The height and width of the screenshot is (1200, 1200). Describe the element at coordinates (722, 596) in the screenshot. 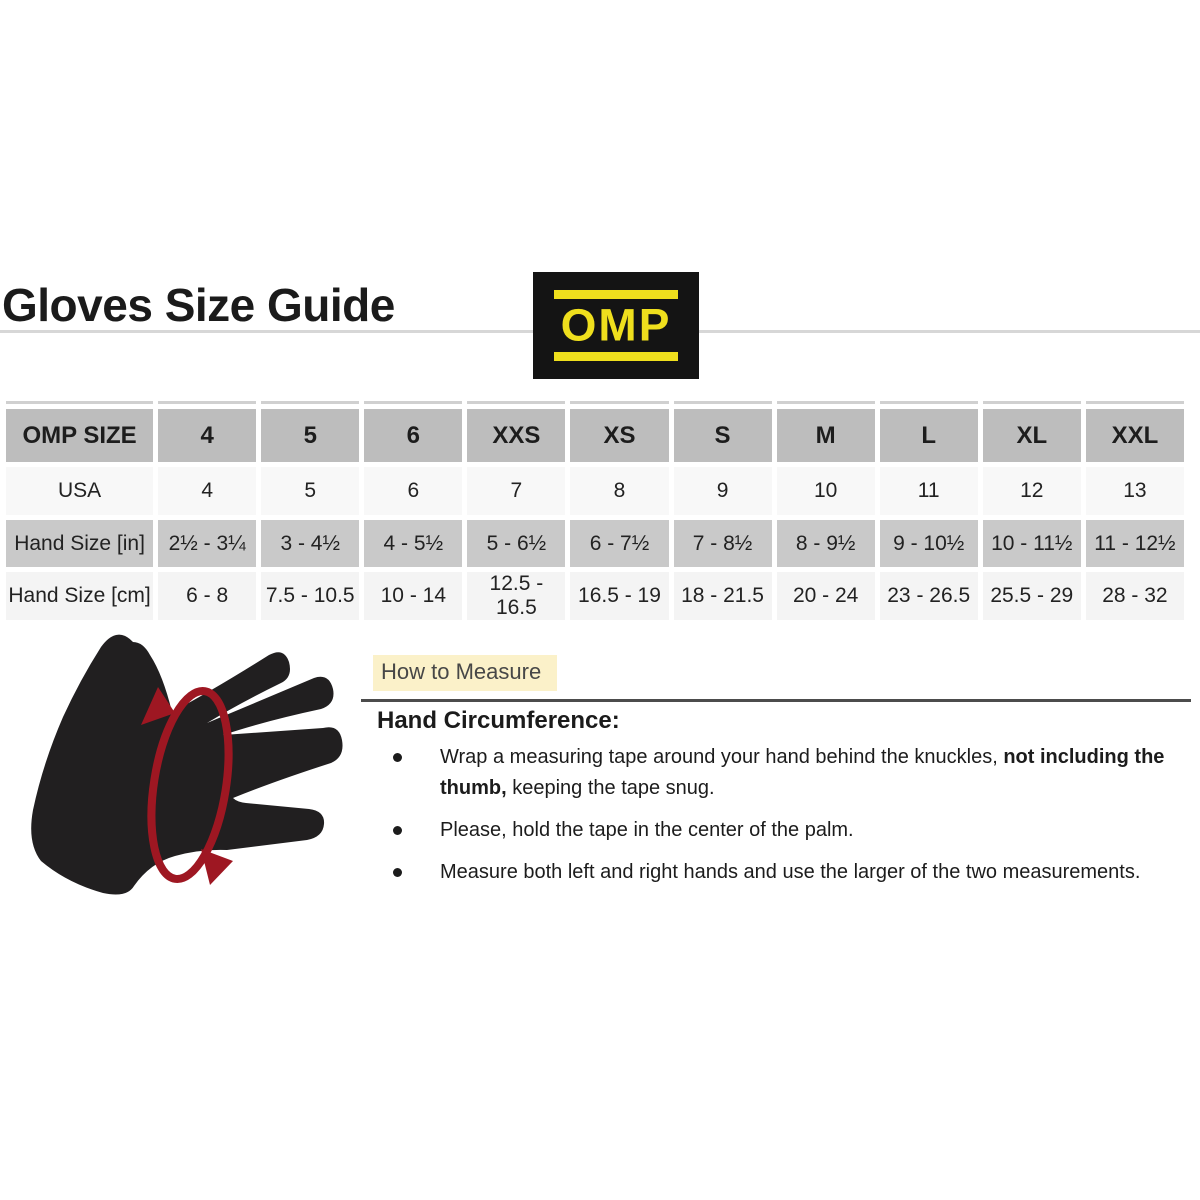

I see `table-cell: 18 - 21.5` at that location.